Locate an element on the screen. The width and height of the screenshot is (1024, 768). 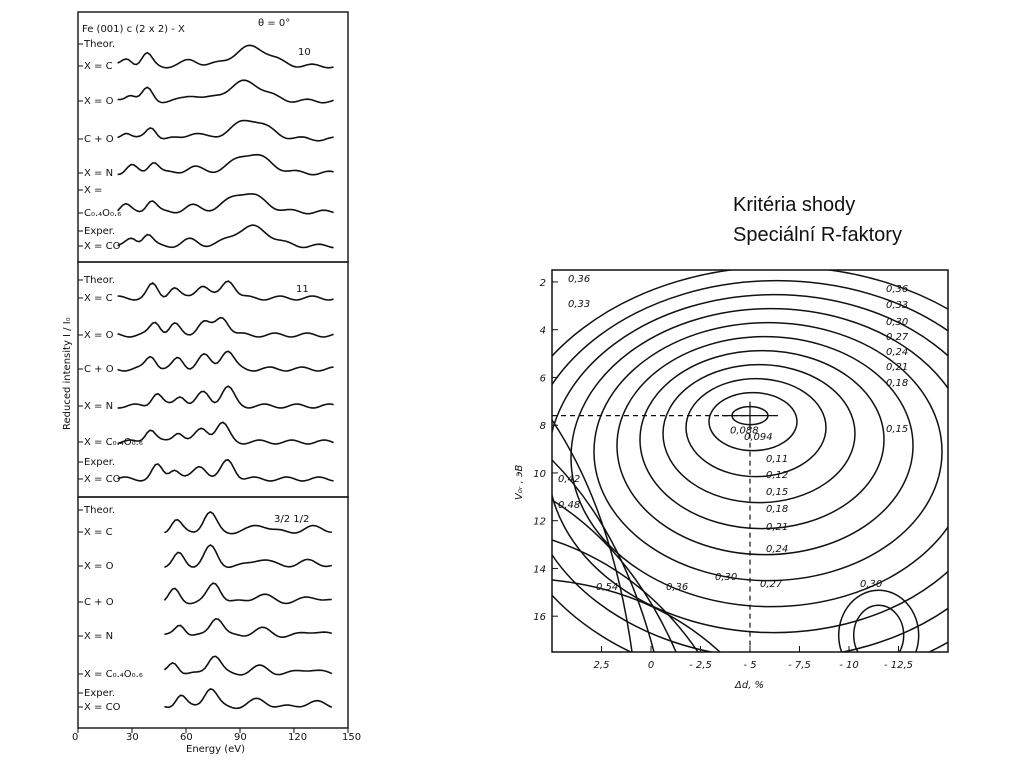
minimum-value-label: 0,088 is located at coordinates (744, 431).